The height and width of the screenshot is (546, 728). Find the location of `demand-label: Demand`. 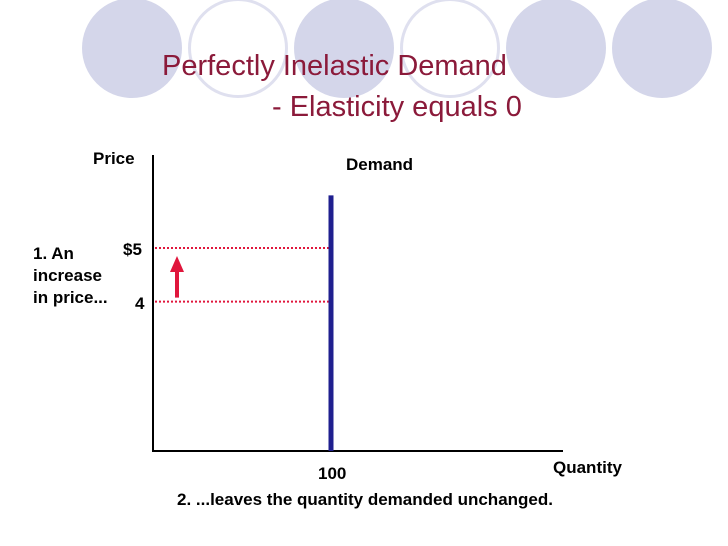

demand-label: Demand is located at coordinates (380, 164).